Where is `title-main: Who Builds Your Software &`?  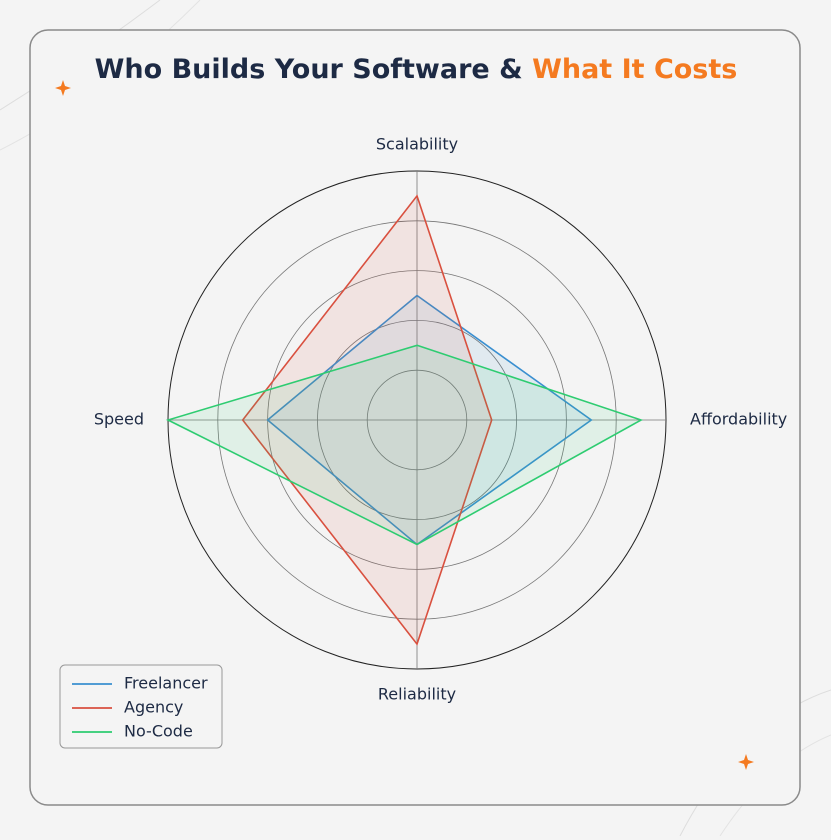
title-main: Who Builds Your Software & is located at coordinates (309, 69).